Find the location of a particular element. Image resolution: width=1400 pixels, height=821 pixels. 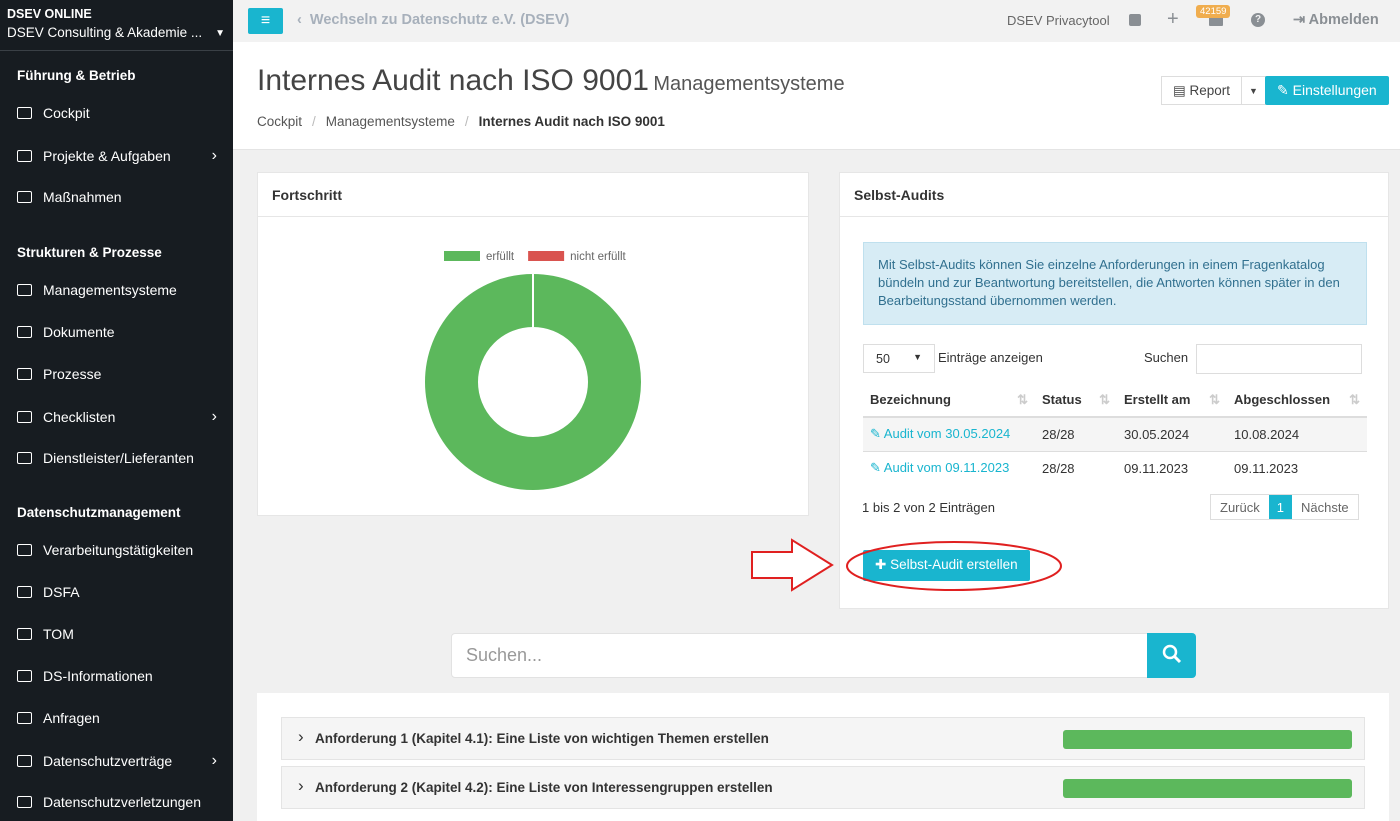

column-header: Bezeichnung ⇅ is located at coordinates (949, 400).